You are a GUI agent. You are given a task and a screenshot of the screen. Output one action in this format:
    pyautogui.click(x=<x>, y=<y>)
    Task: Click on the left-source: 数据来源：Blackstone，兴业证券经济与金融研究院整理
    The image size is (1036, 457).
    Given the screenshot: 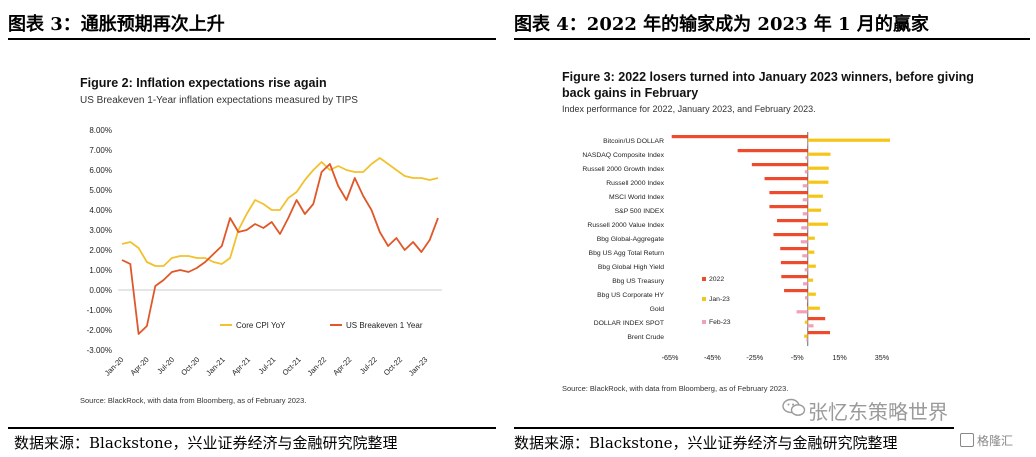 What is the action you would take?
    pyautogui.click(x=206, y=443)
    